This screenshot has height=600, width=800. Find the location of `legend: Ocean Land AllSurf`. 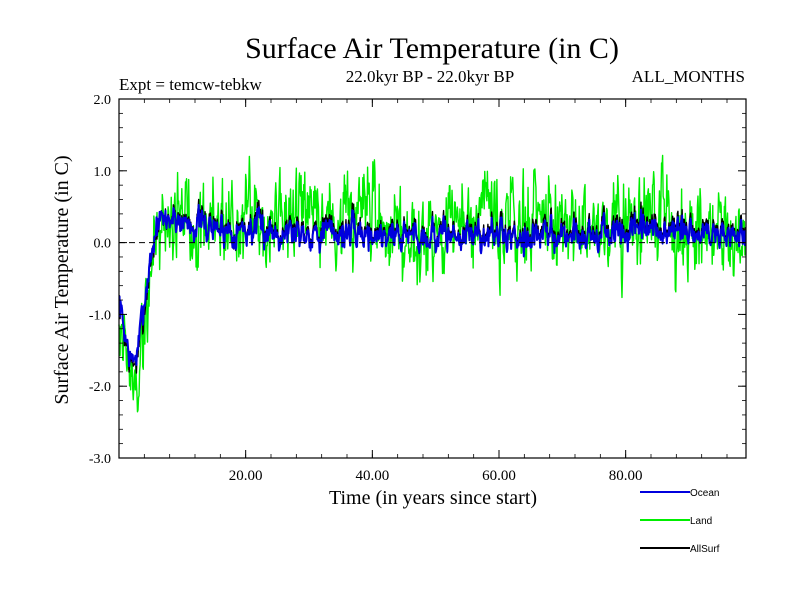

legend: Ocean Land AllSurf is located at coordinates (680, 521).